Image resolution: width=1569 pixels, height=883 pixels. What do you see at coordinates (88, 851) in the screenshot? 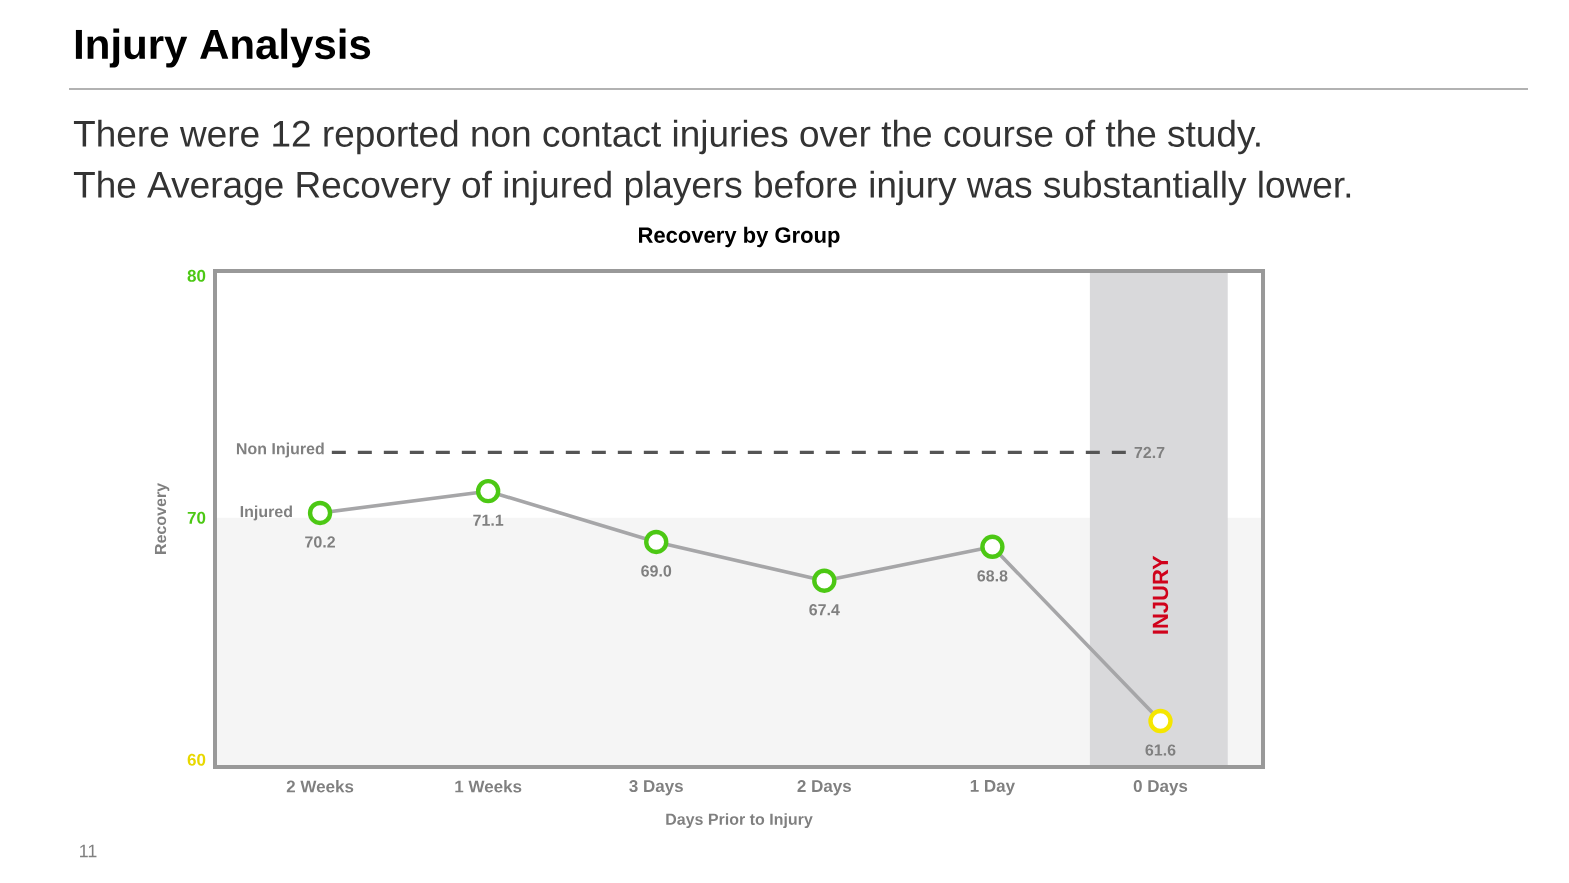
I see `text: 11` at bounding box center [88, 851].